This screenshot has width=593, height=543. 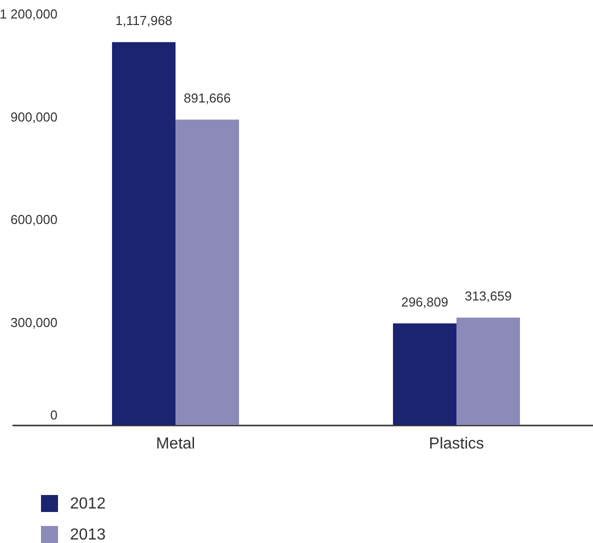 I want to click on y-tick-label: 300,000, so click(x=34, y=322).